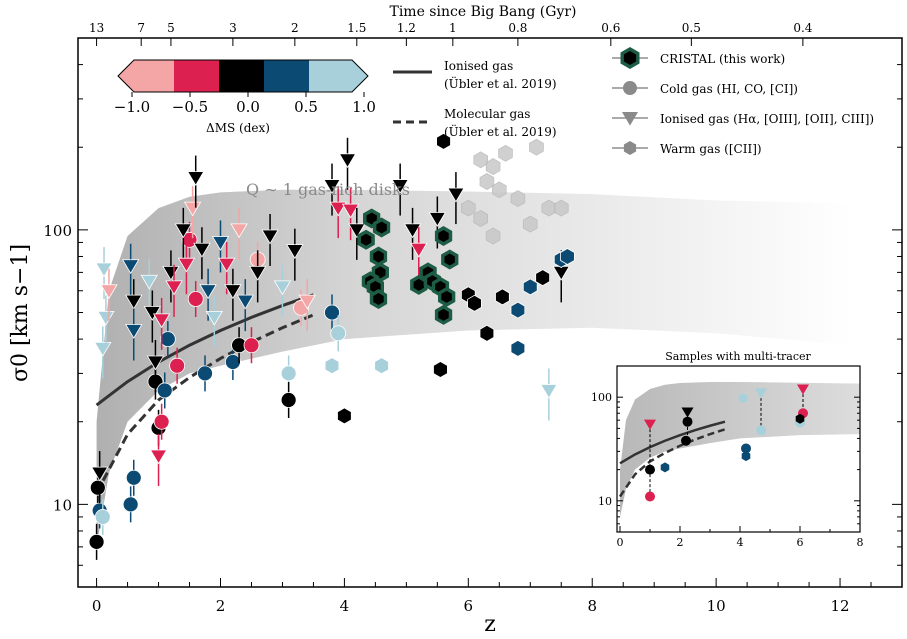  I want to click on inset-ionised-line, so click(672, 442).